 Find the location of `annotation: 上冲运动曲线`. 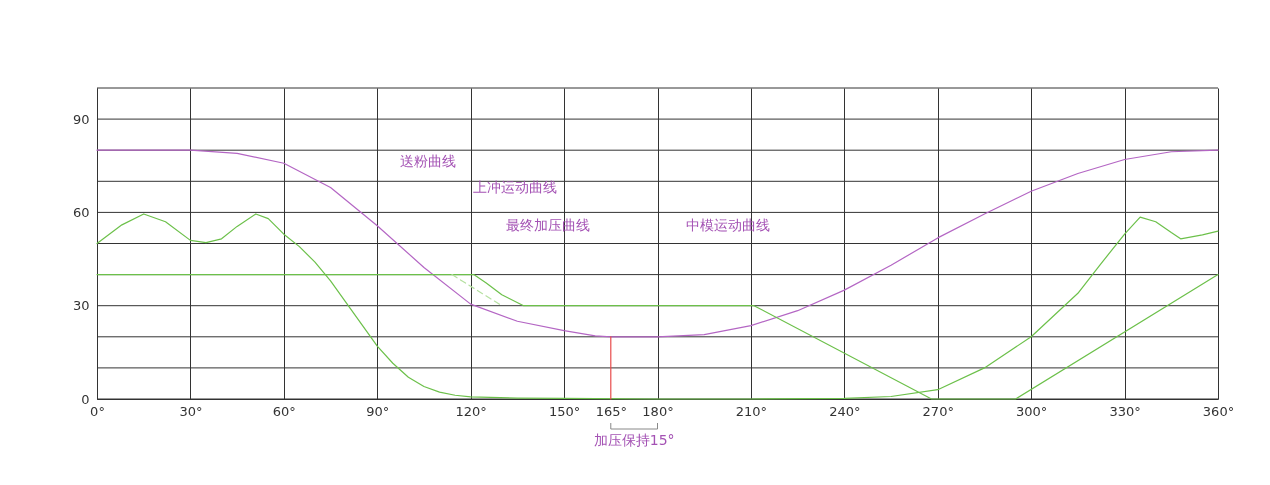

annotation: 上冲运动曲线 is located at coordinates (515, 187).